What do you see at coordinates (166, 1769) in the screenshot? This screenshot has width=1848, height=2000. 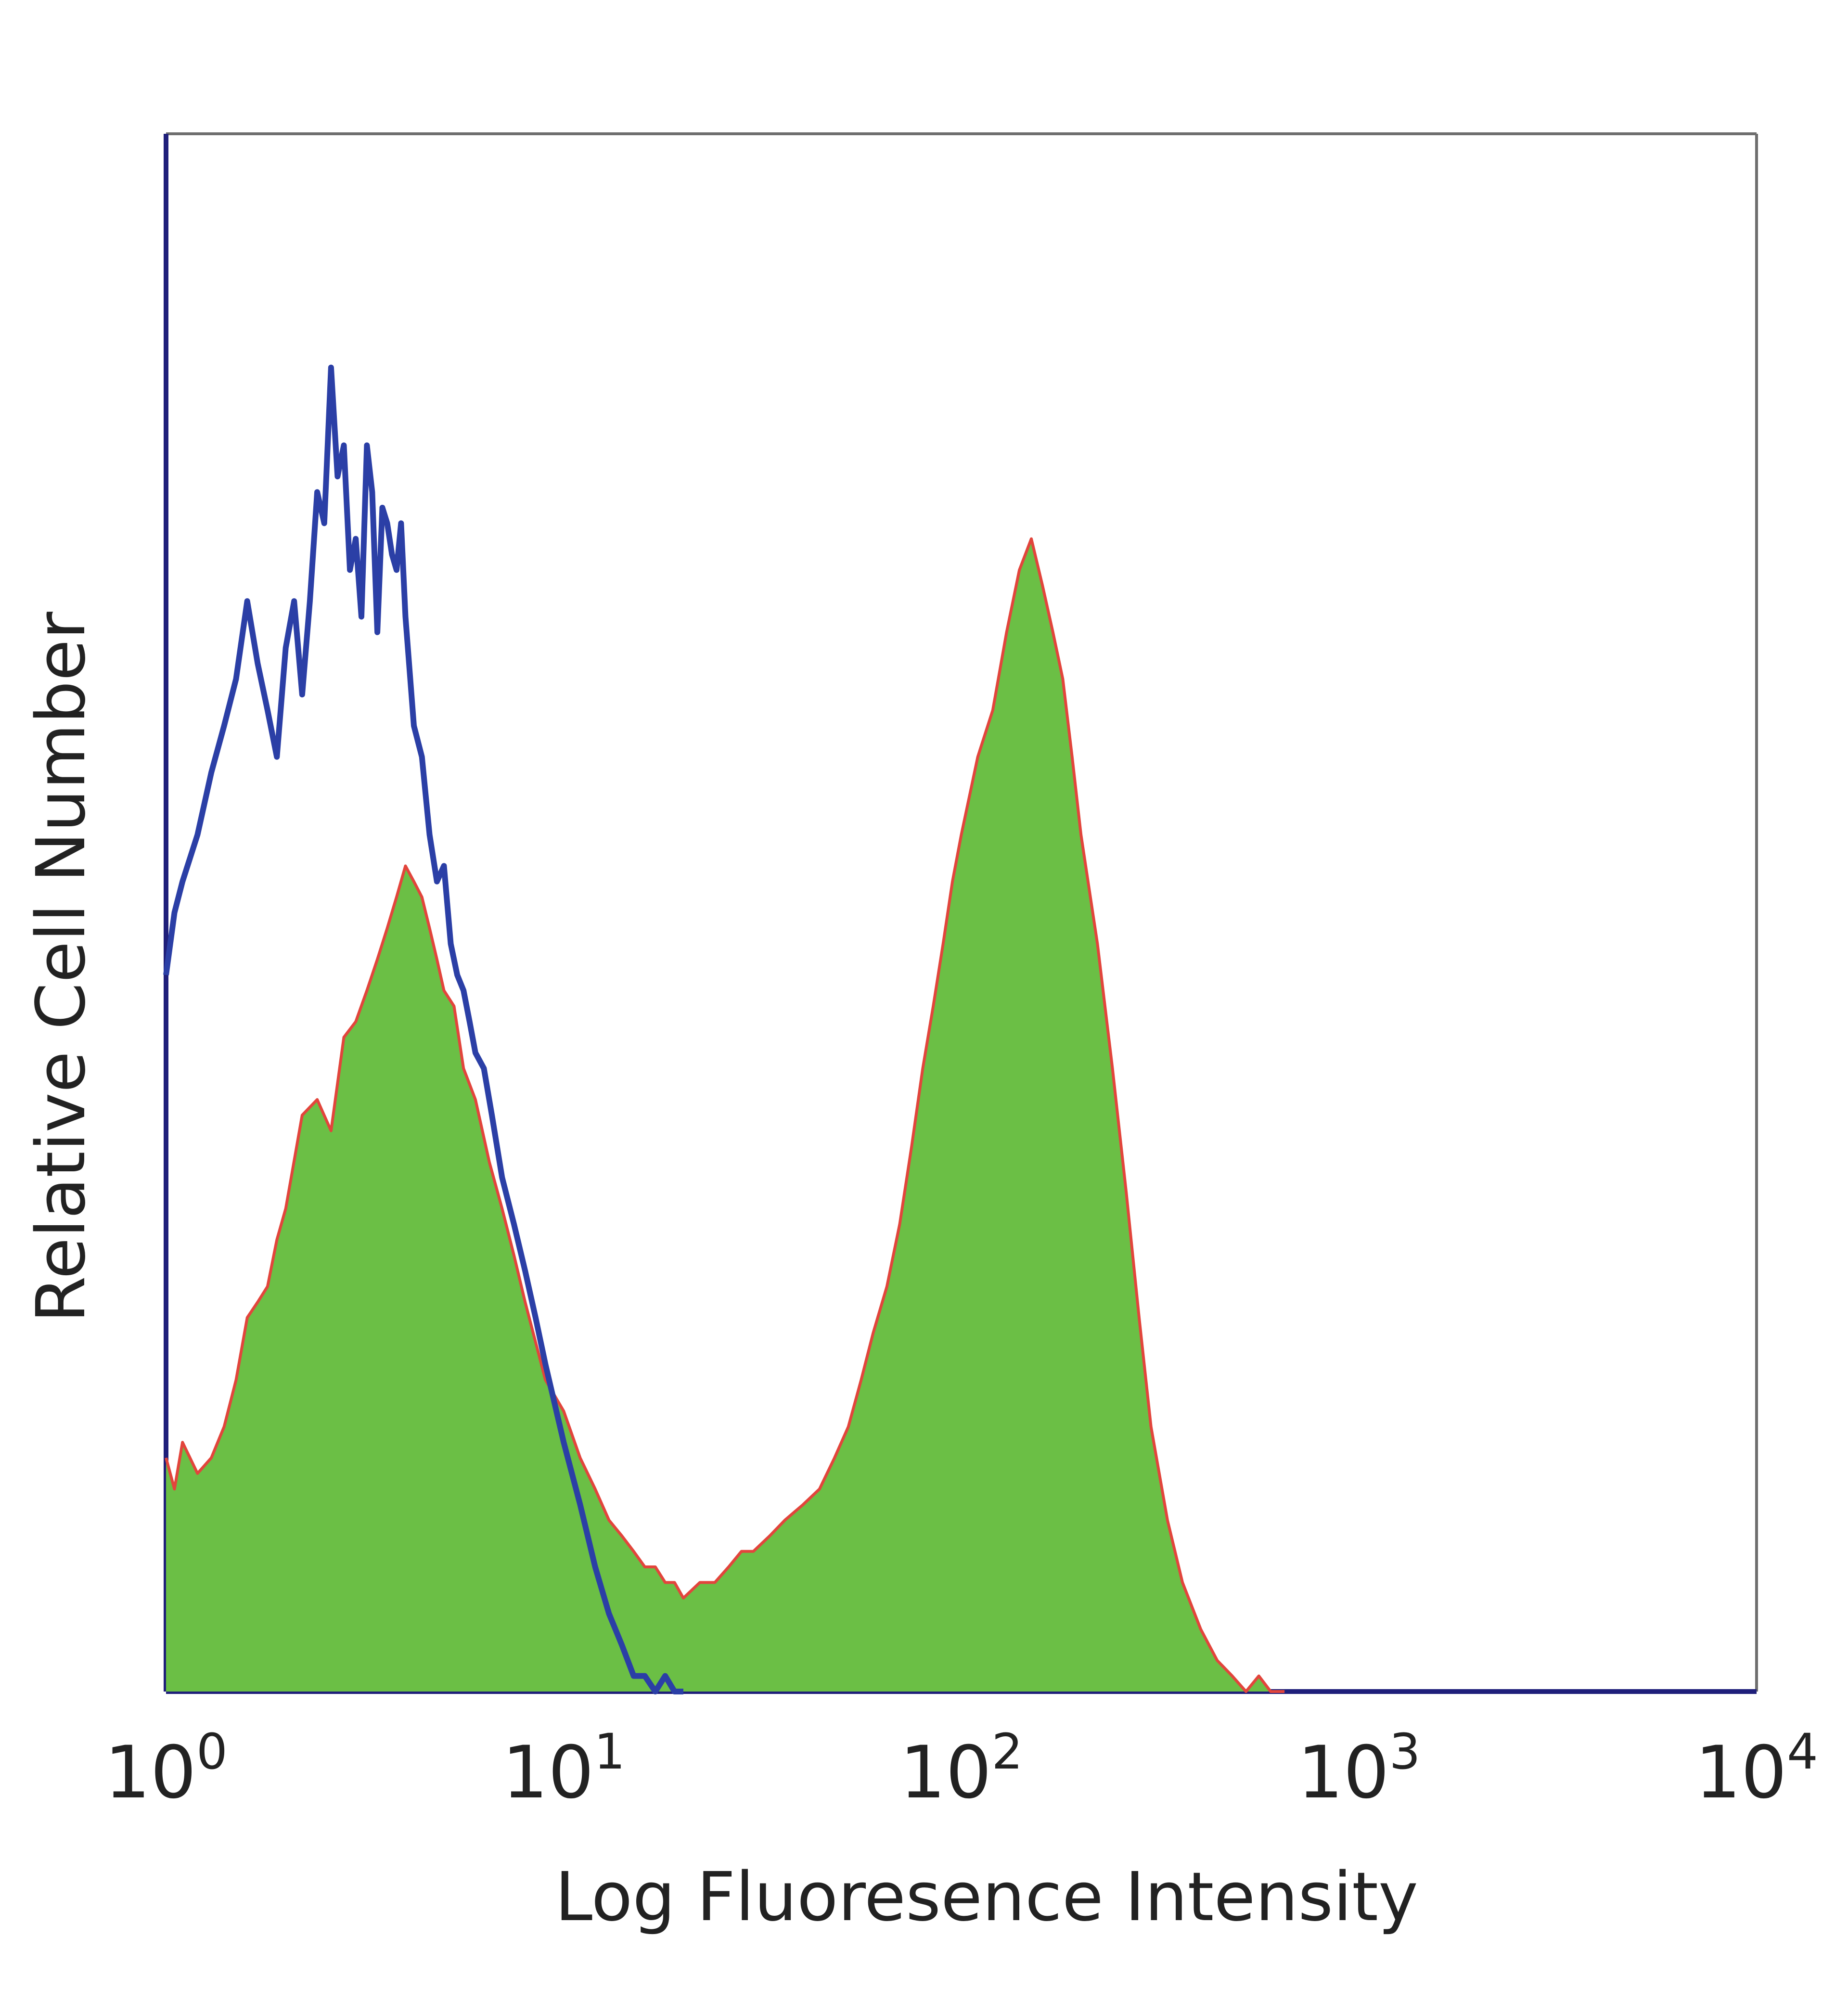 I see `x-tick-label: 100` at bounding box center [166, 1769].